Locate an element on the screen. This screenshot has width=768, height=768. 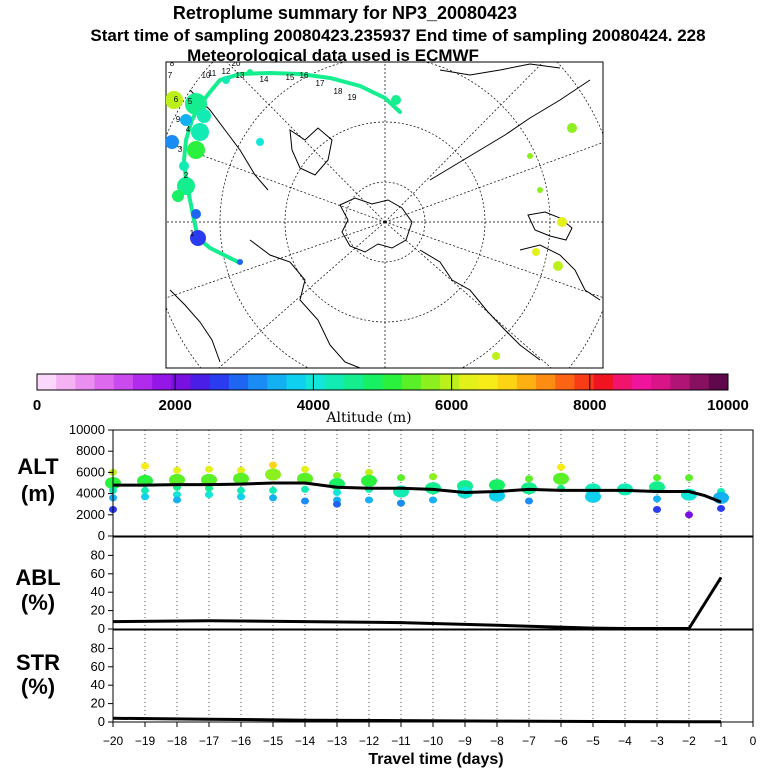
alt-y-ticks: 0 2000 4000 6000 8000 10000 is located at coordinates (91, 482).